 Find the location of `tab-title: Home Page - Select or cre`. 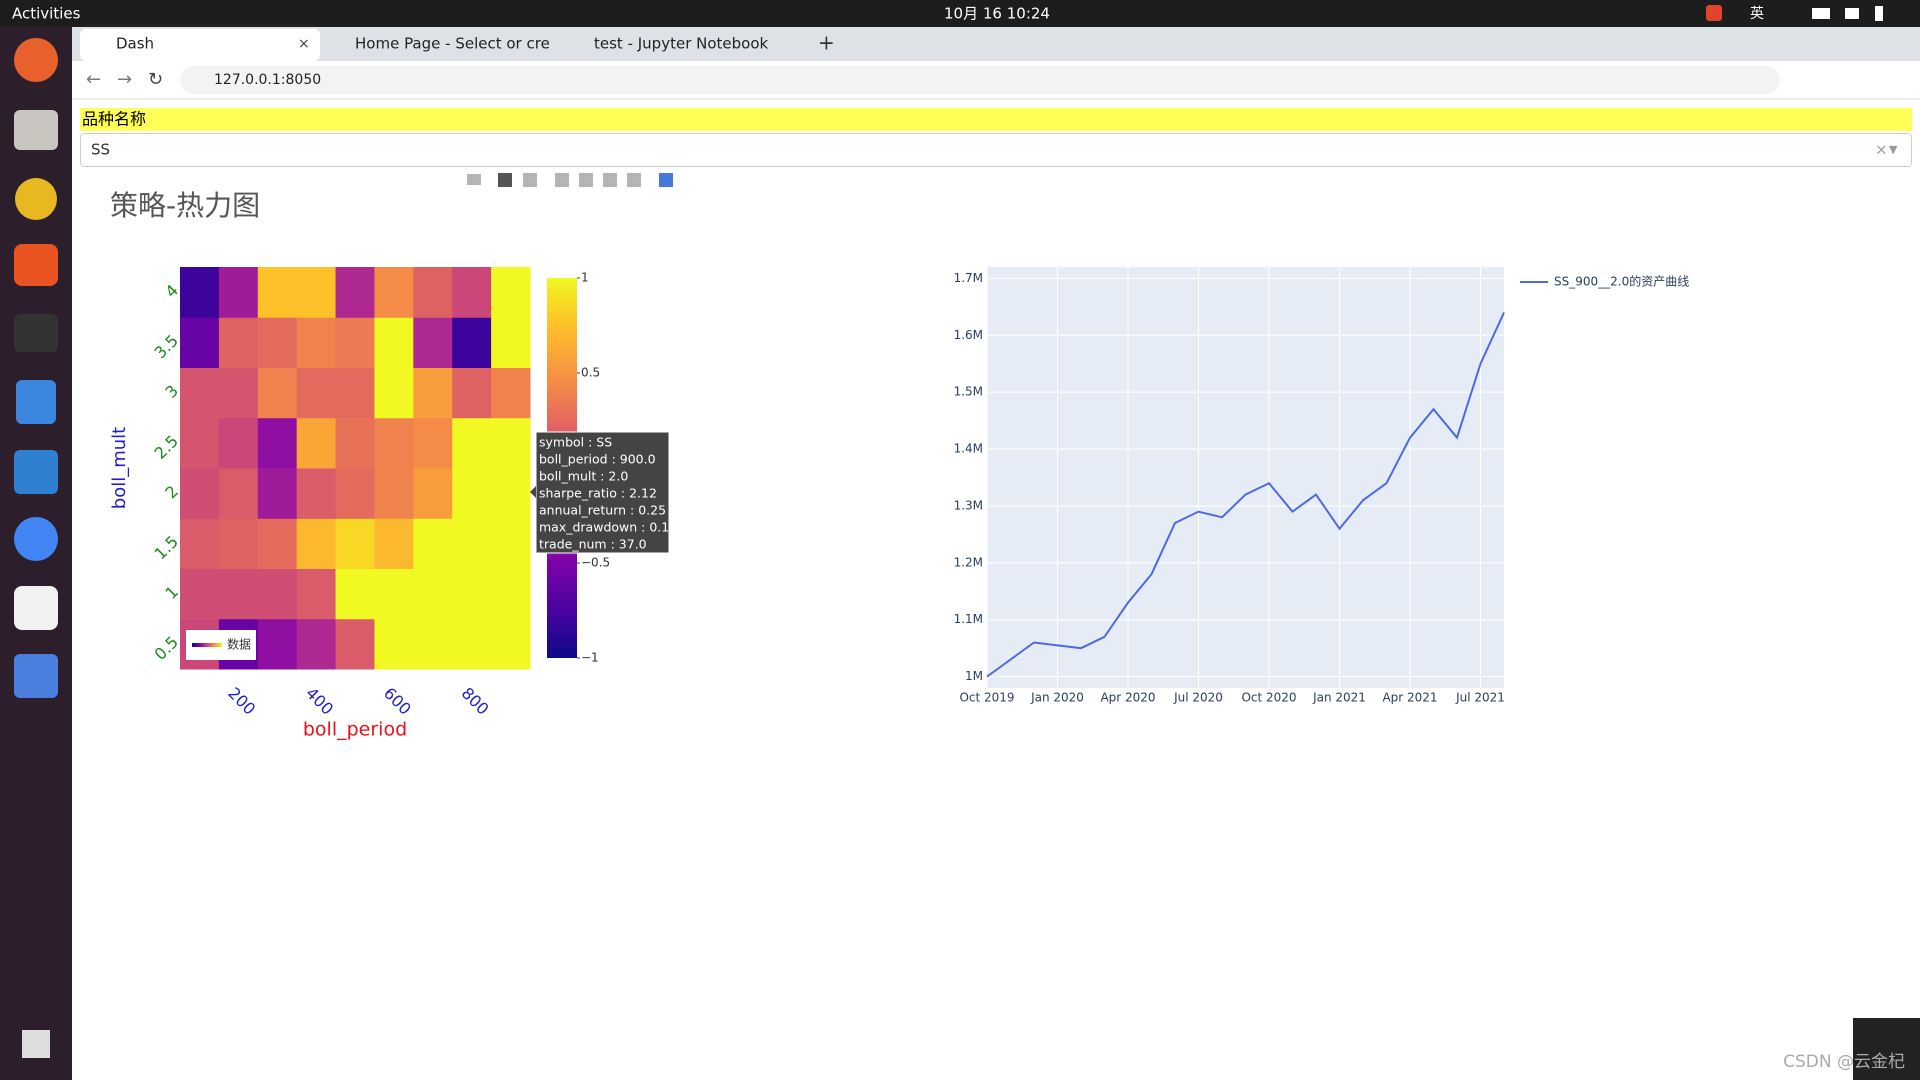

tab-title: Home Page - Select or cre is located at coordinates (452, 44).